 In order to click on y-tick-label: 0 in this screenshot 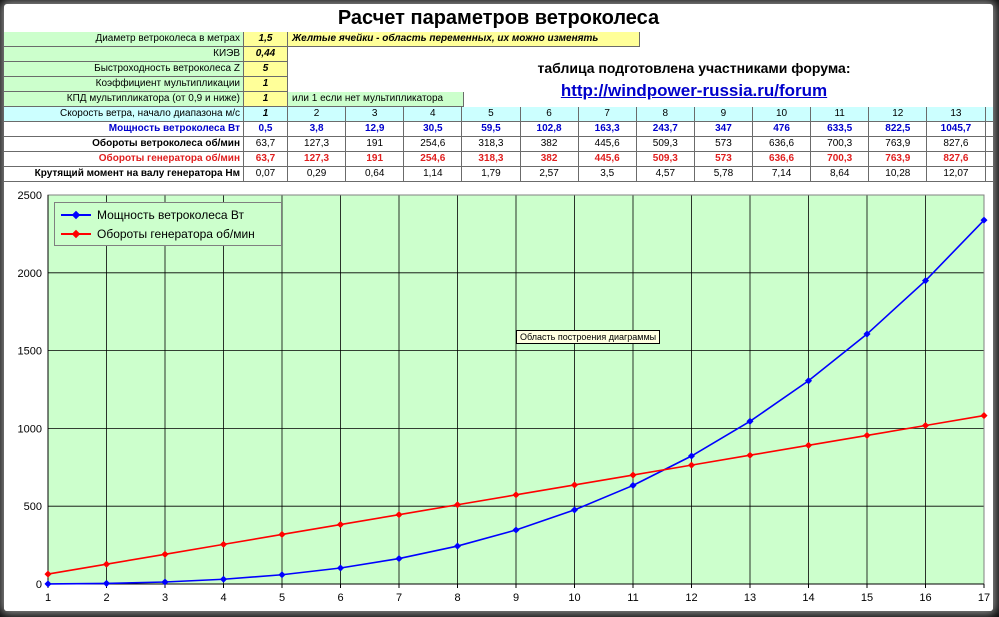, I will do `click(39, 585)`.